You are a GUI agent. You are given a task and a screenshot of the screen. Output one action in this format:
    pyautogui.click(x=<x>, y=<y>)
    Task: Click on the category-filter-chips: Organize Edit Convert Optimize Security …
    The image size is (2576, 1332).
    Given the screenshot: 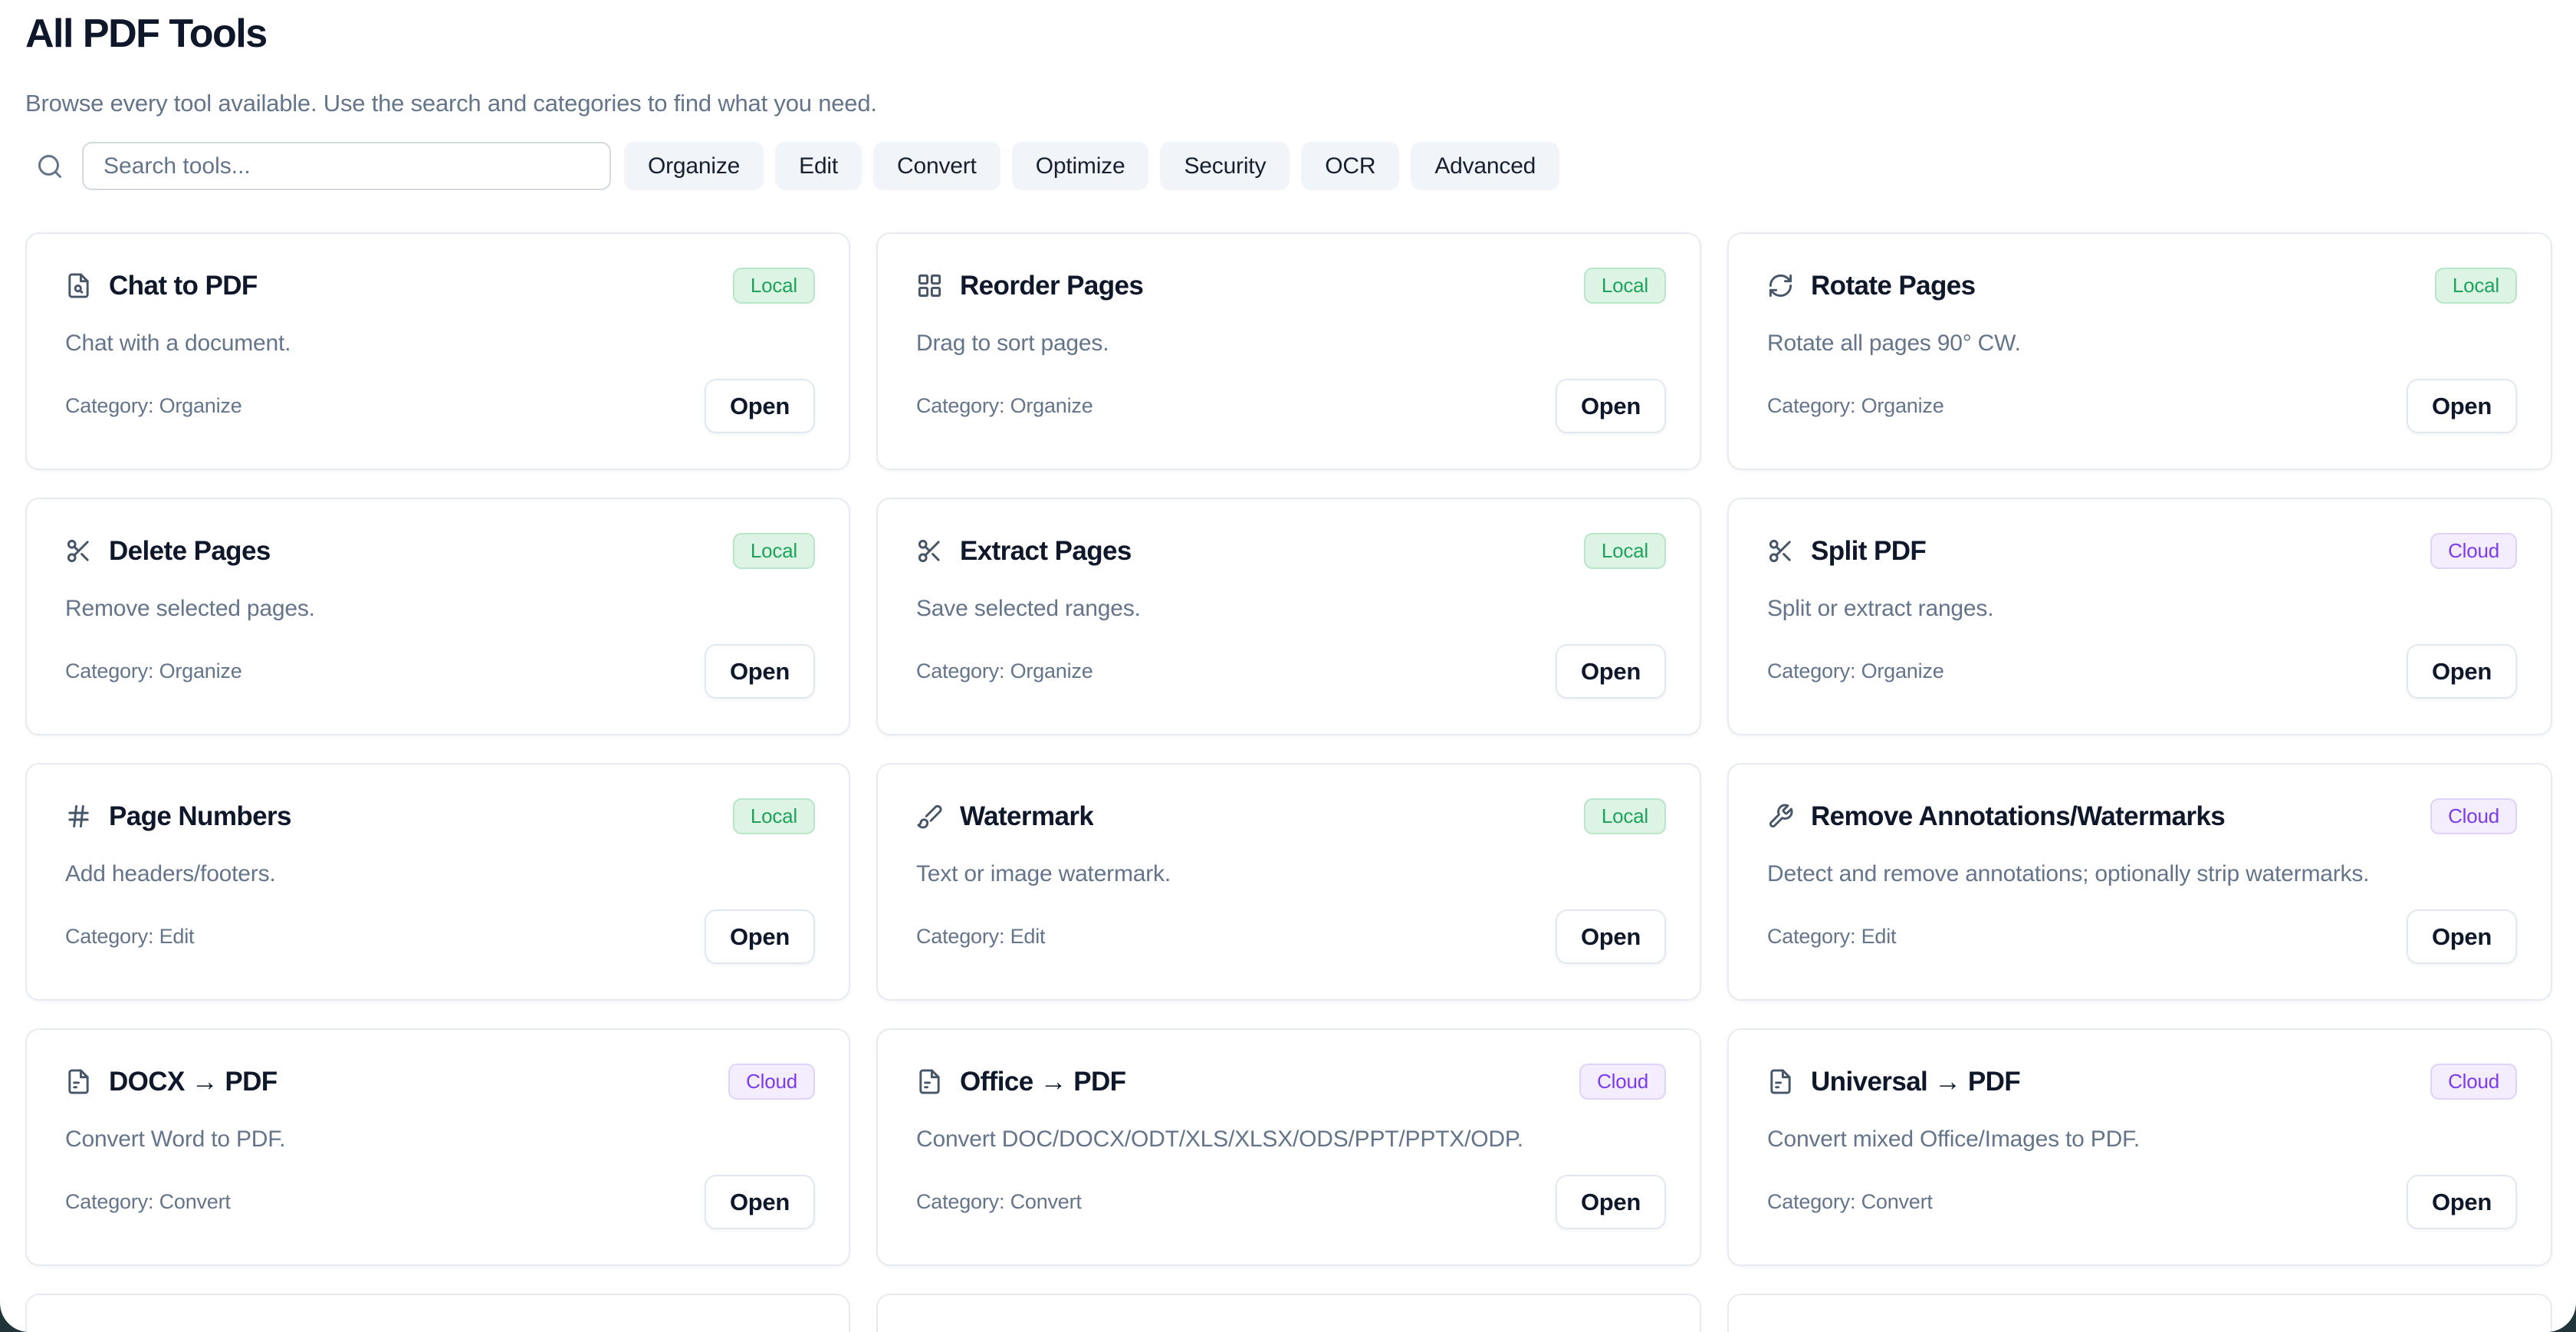 What is the action you would take?
    pyautogui.click(x=1092, y=166)
    